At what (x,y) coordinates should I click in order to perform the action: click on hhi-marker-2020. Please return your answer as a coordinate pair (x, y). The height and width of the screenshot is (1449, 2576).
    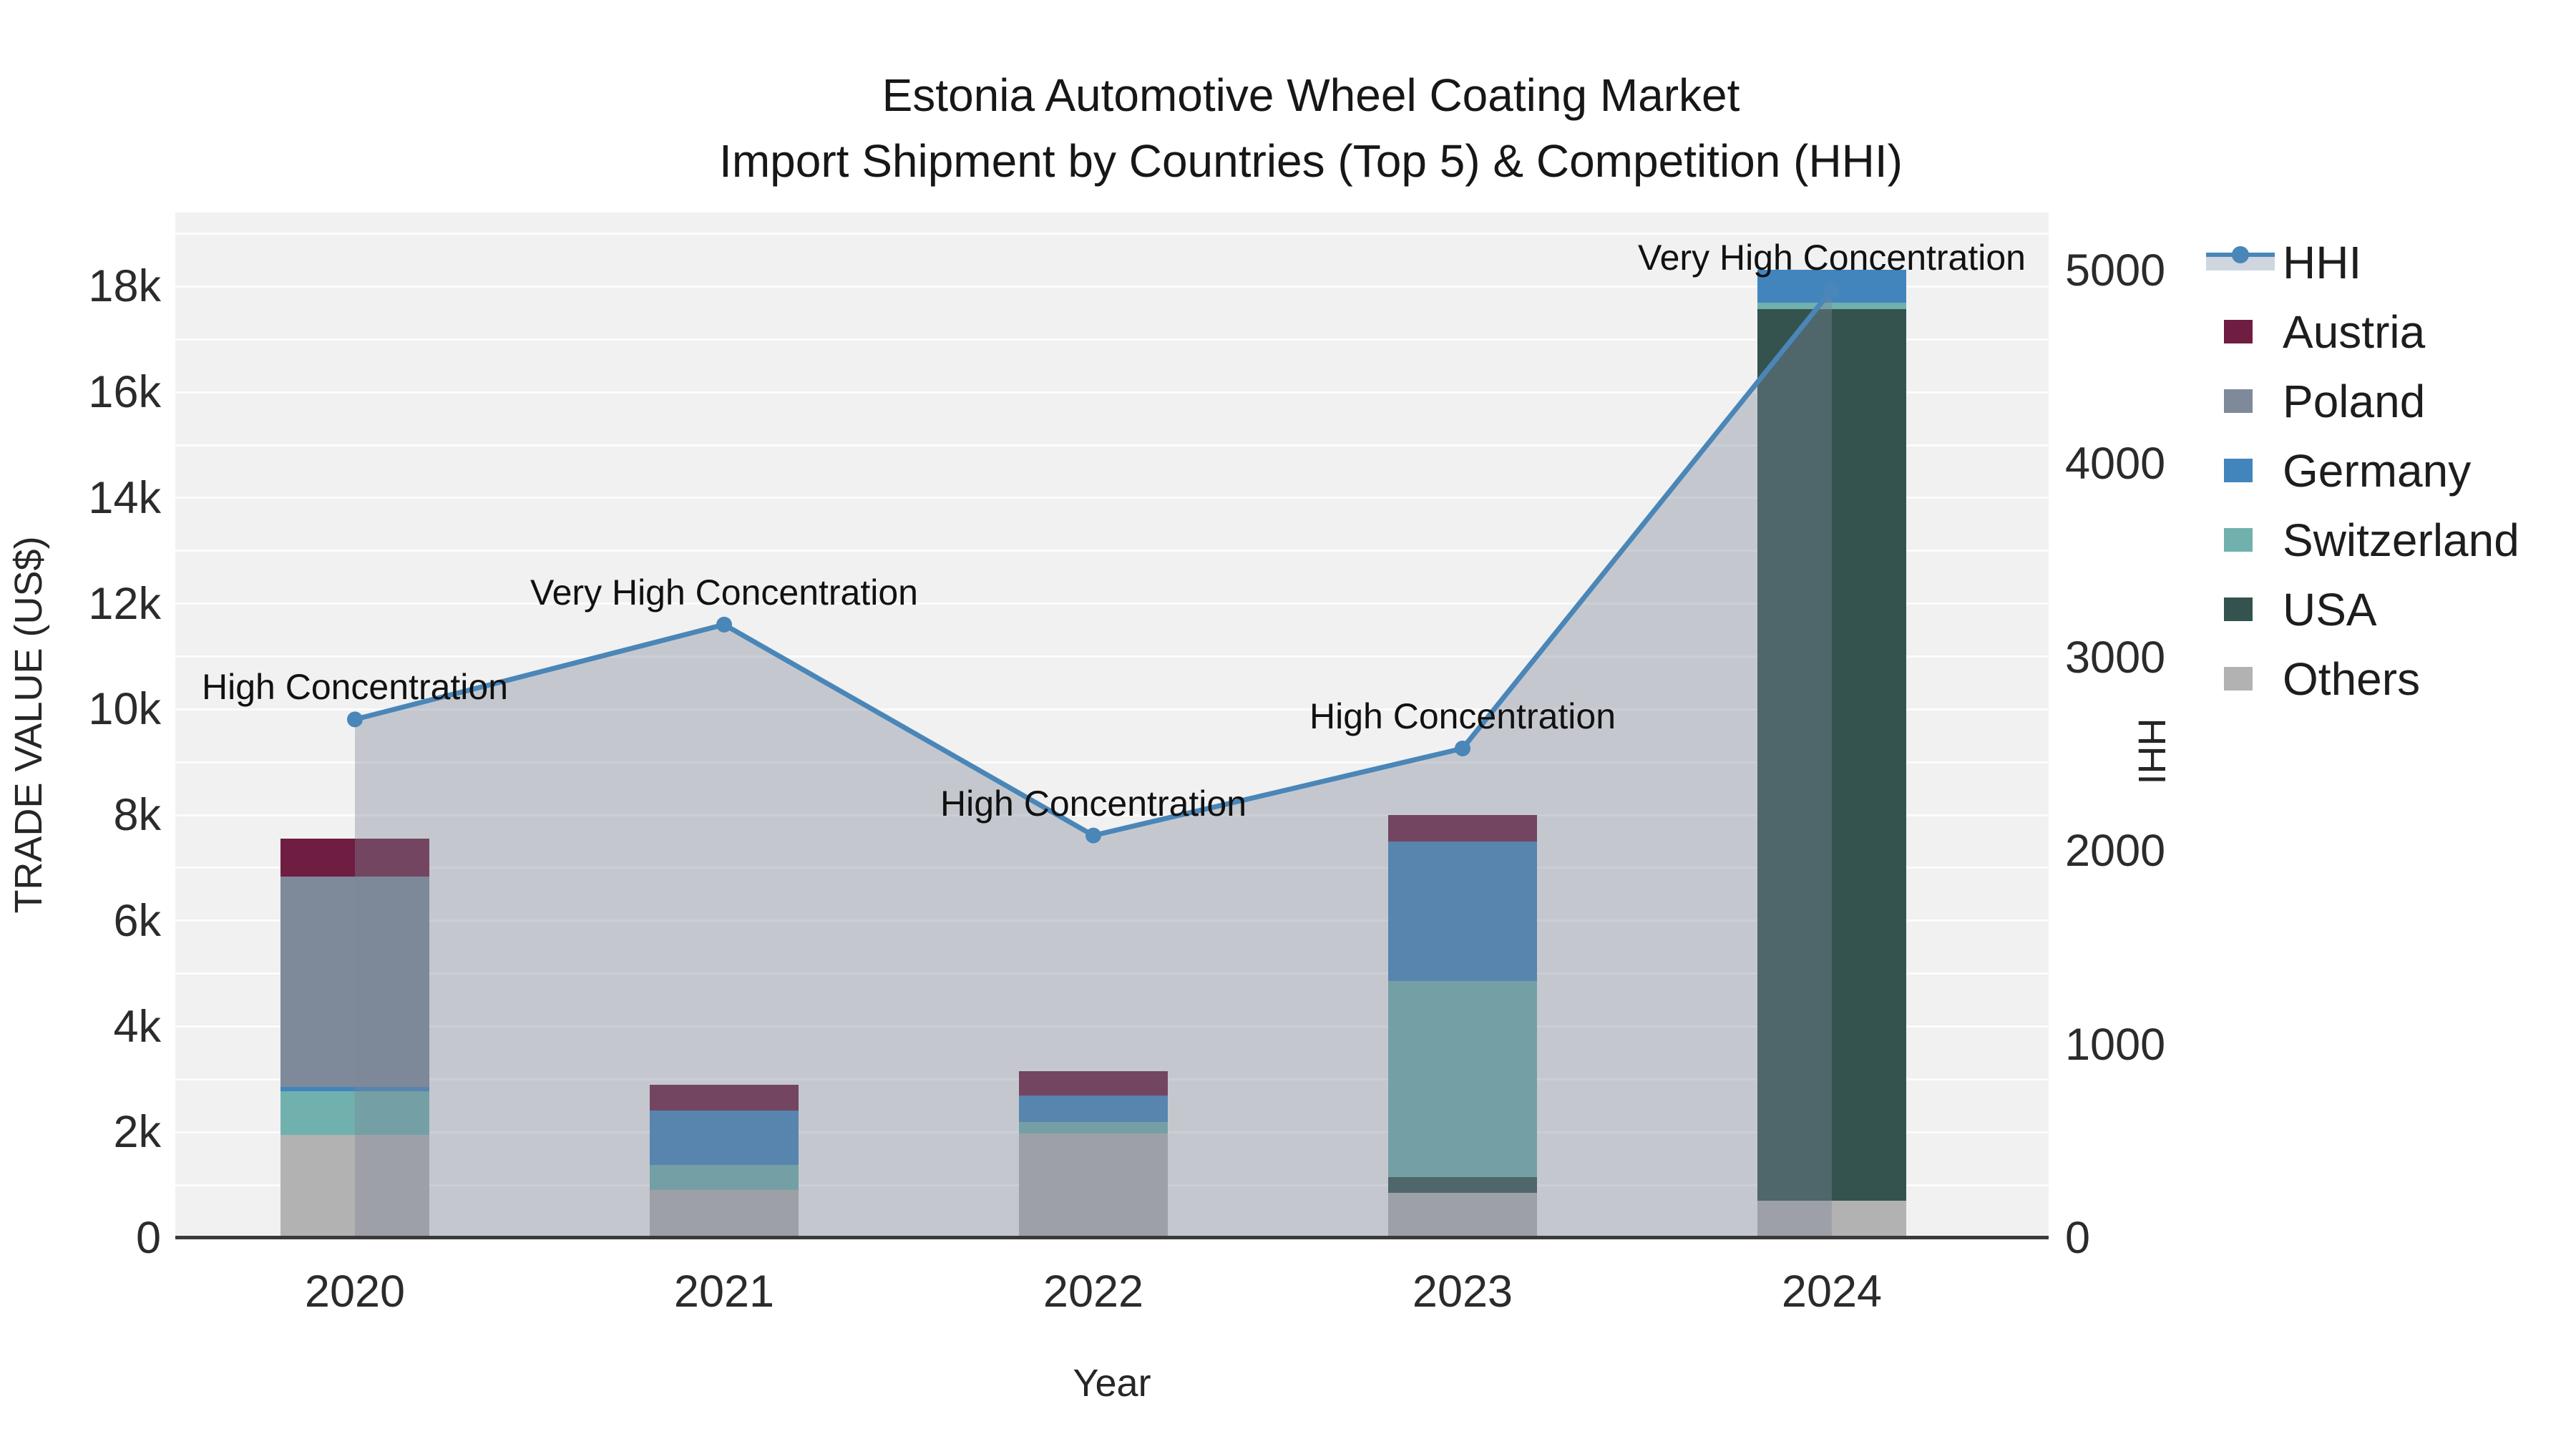
    Looking at the image, I should click on (355, 719).